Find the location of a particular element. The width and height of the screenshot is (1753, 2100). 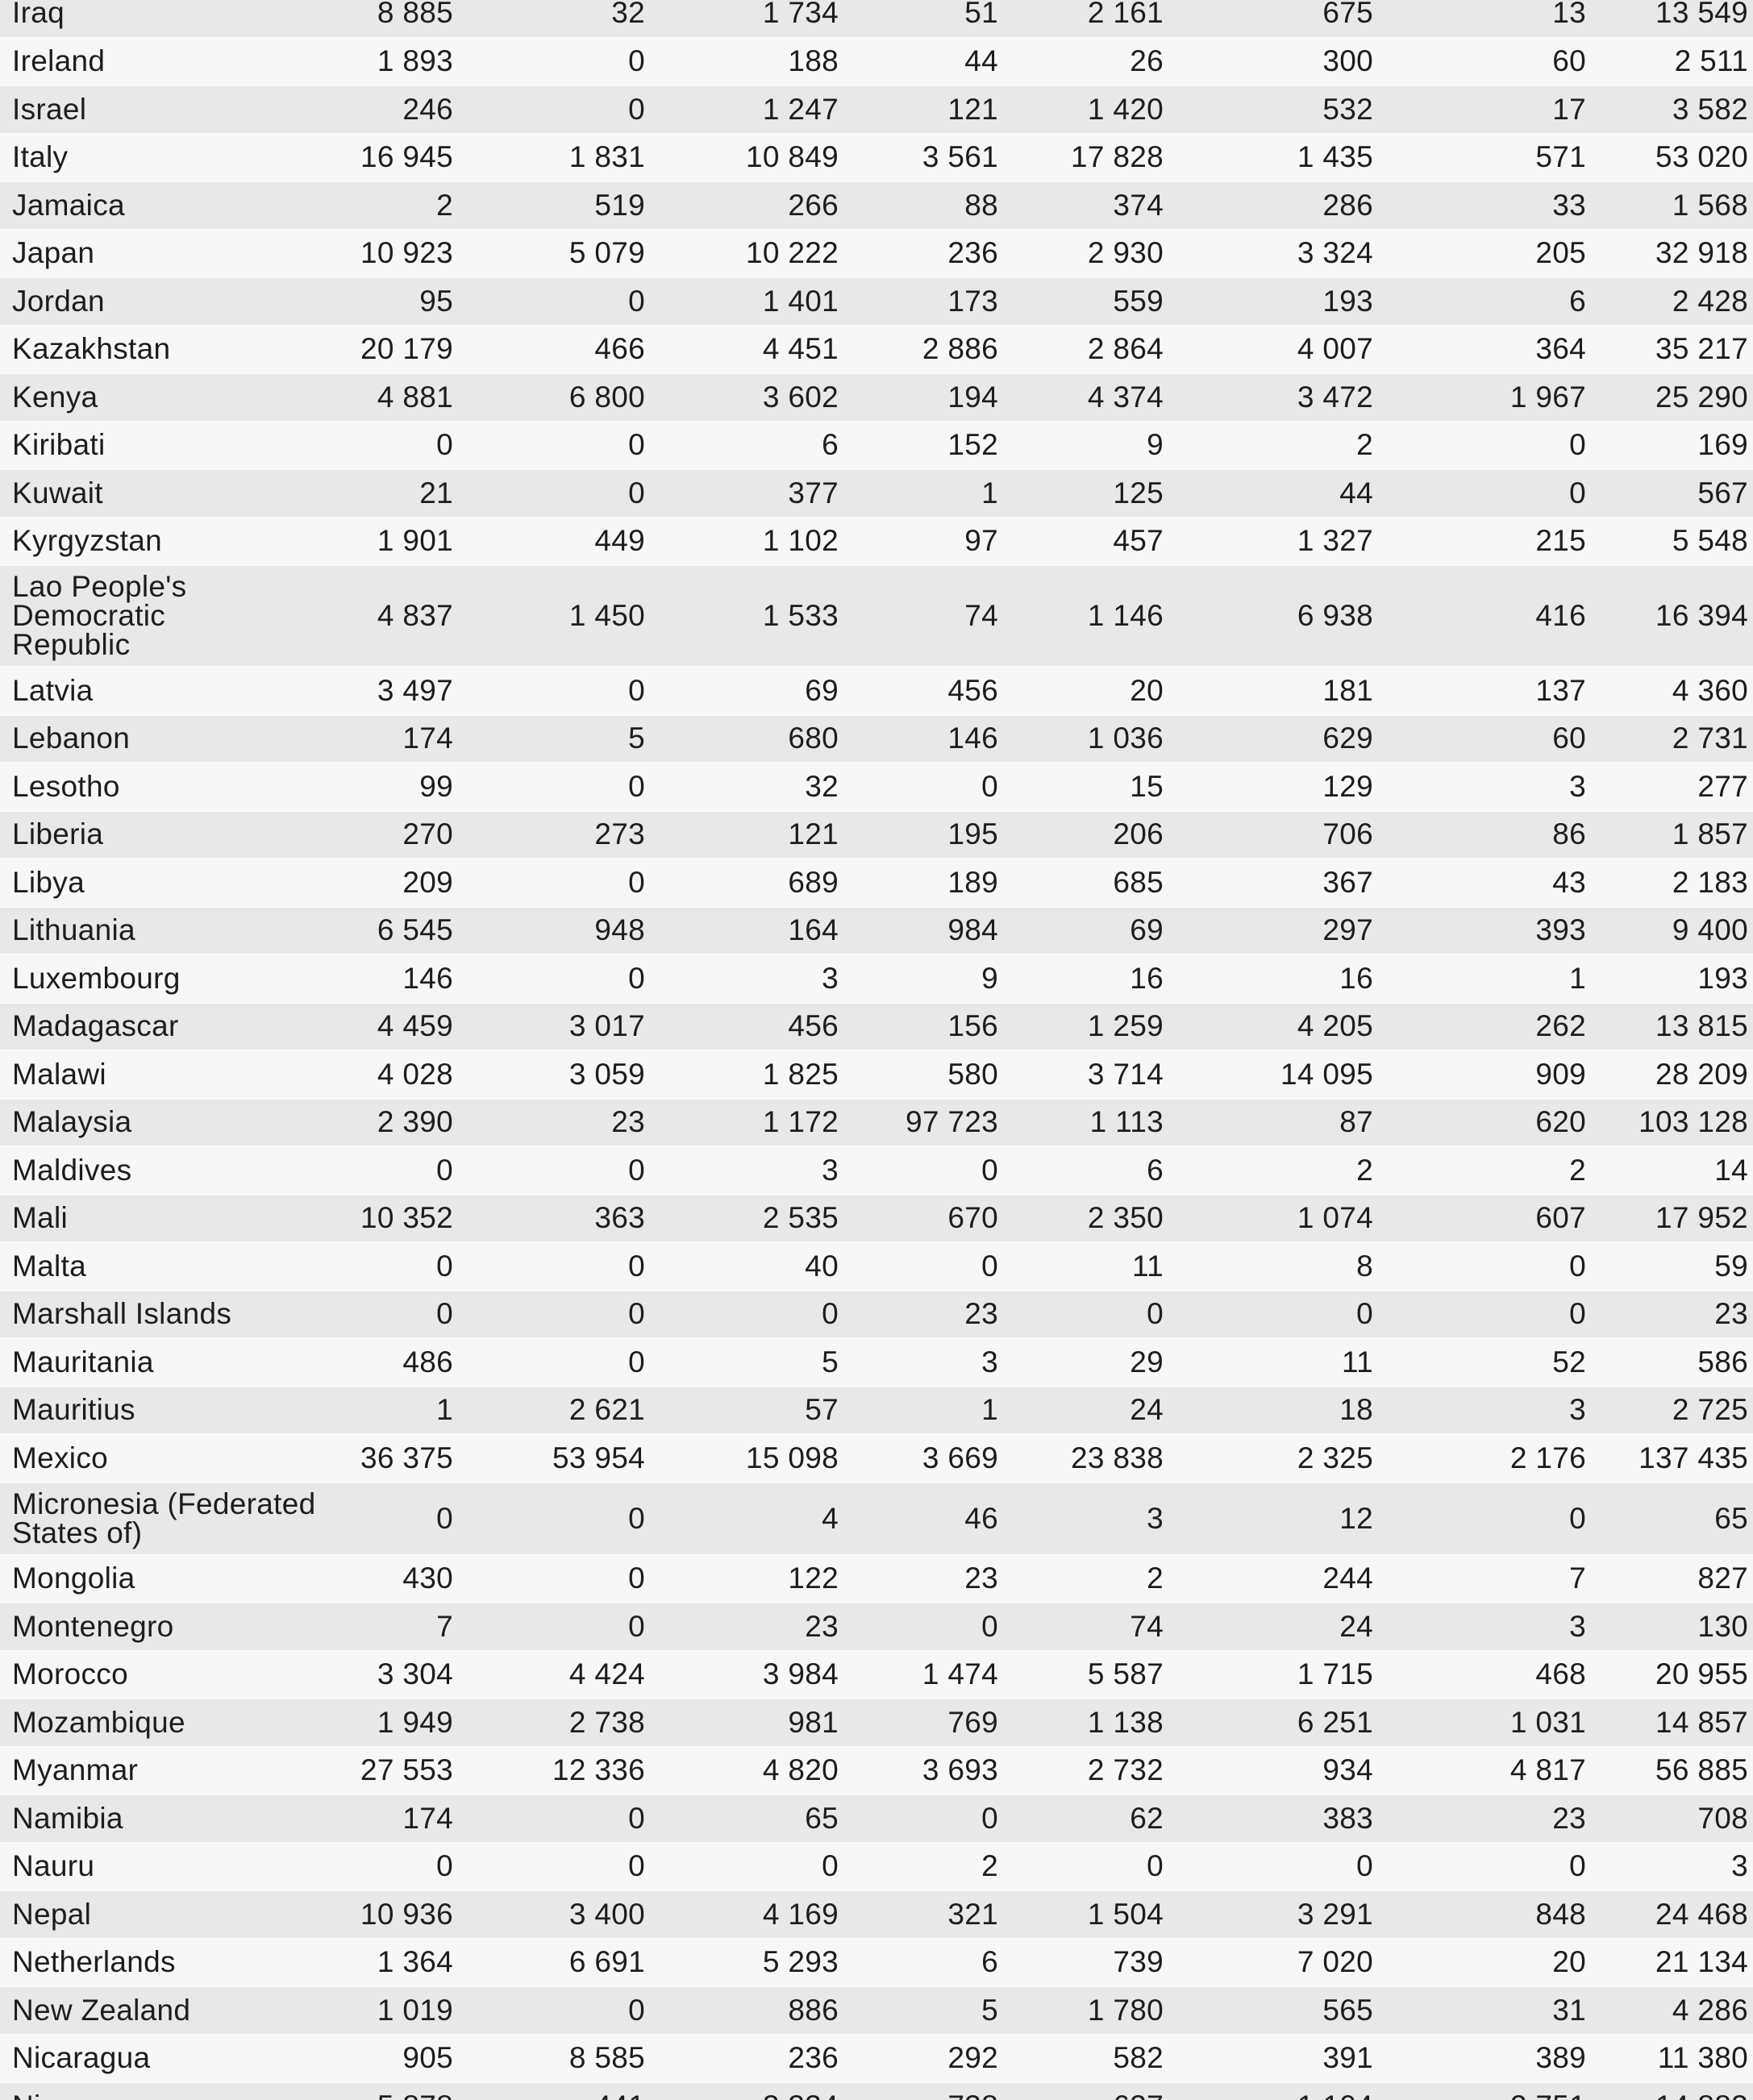

value-cell: 20 is located at coordinates (1479, 1961).